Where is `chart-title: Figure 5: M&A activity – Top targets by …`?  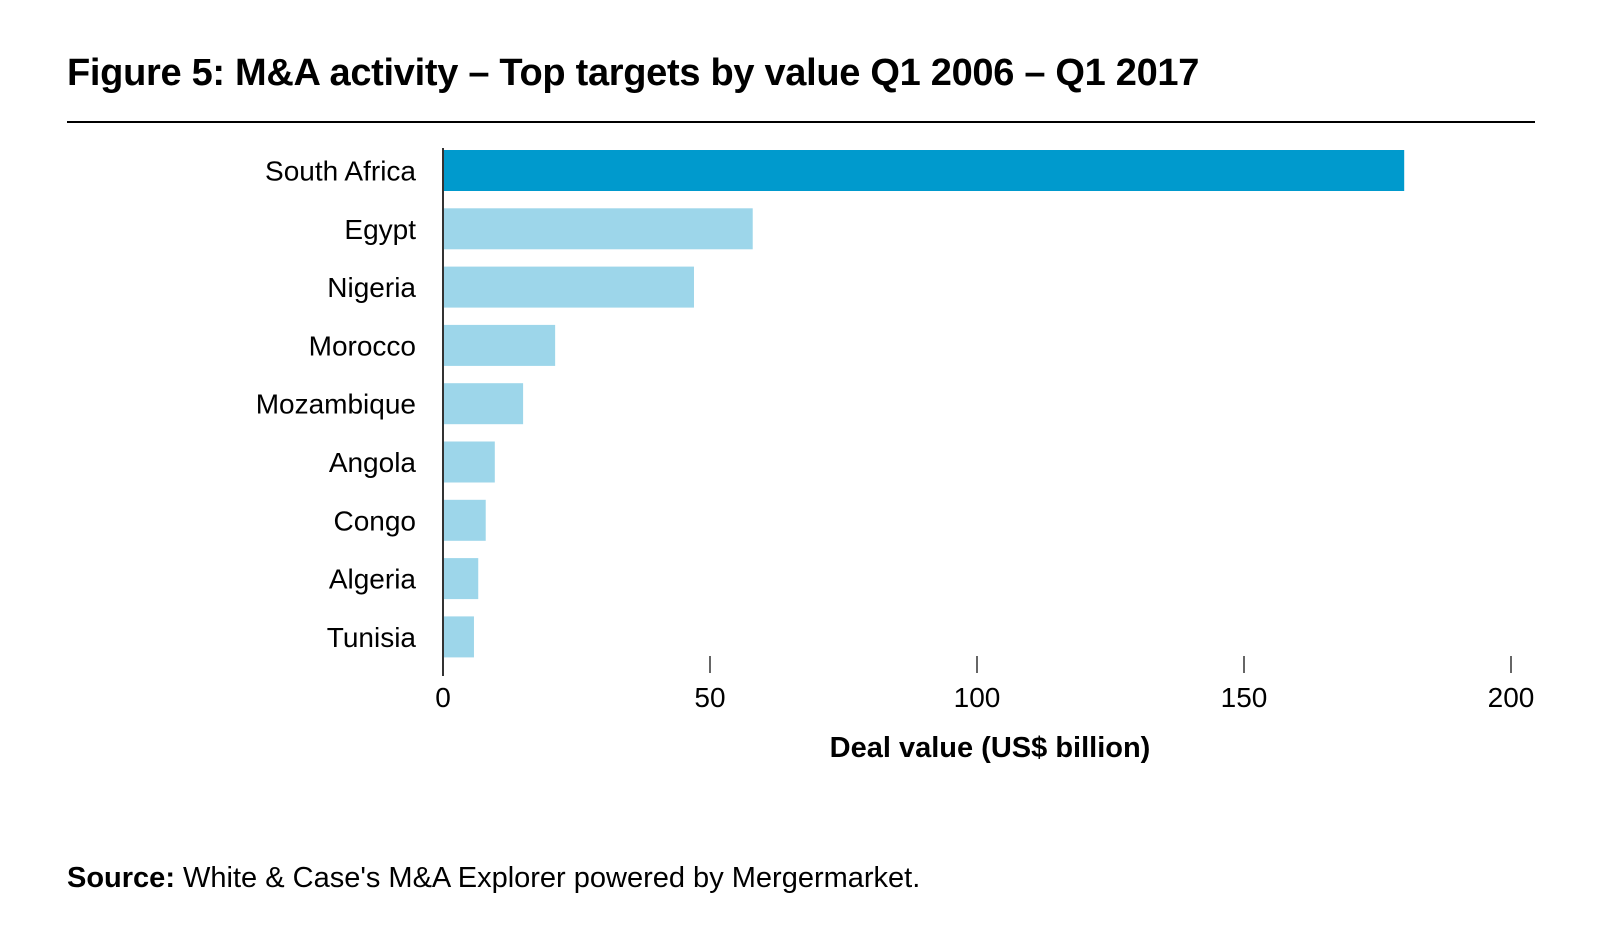 chart-title: Figure 5: M&A activity – Top targets by … is located at coordinates (633, 73).